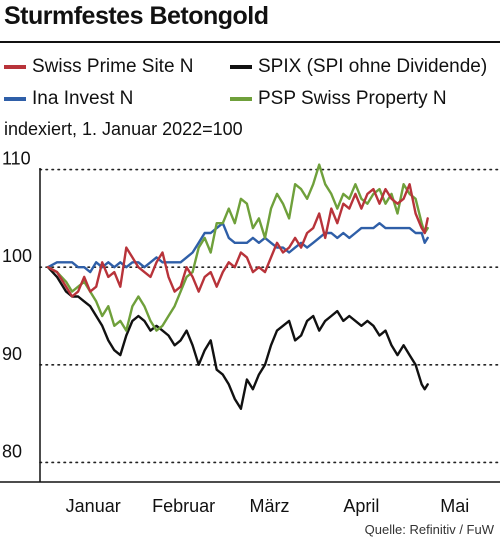 This screenshot has height=545, width=500. Describe the element at coordinates (12, 451) in the screenshot. I see `y-tick-label: 80` at that location.